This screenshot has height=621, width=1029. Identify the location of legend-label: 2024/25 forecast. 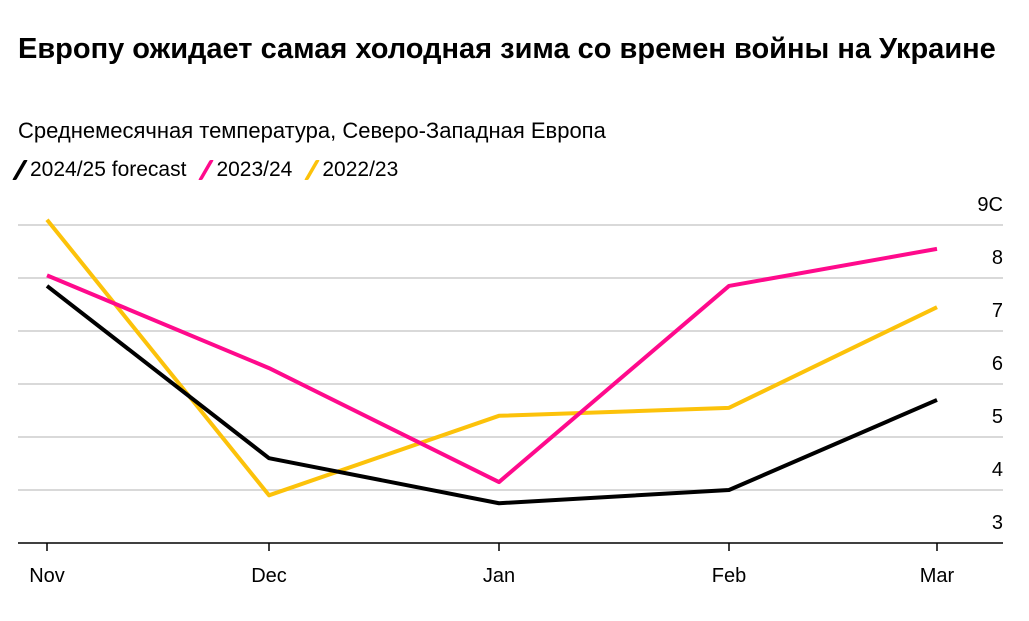
(108, 169).